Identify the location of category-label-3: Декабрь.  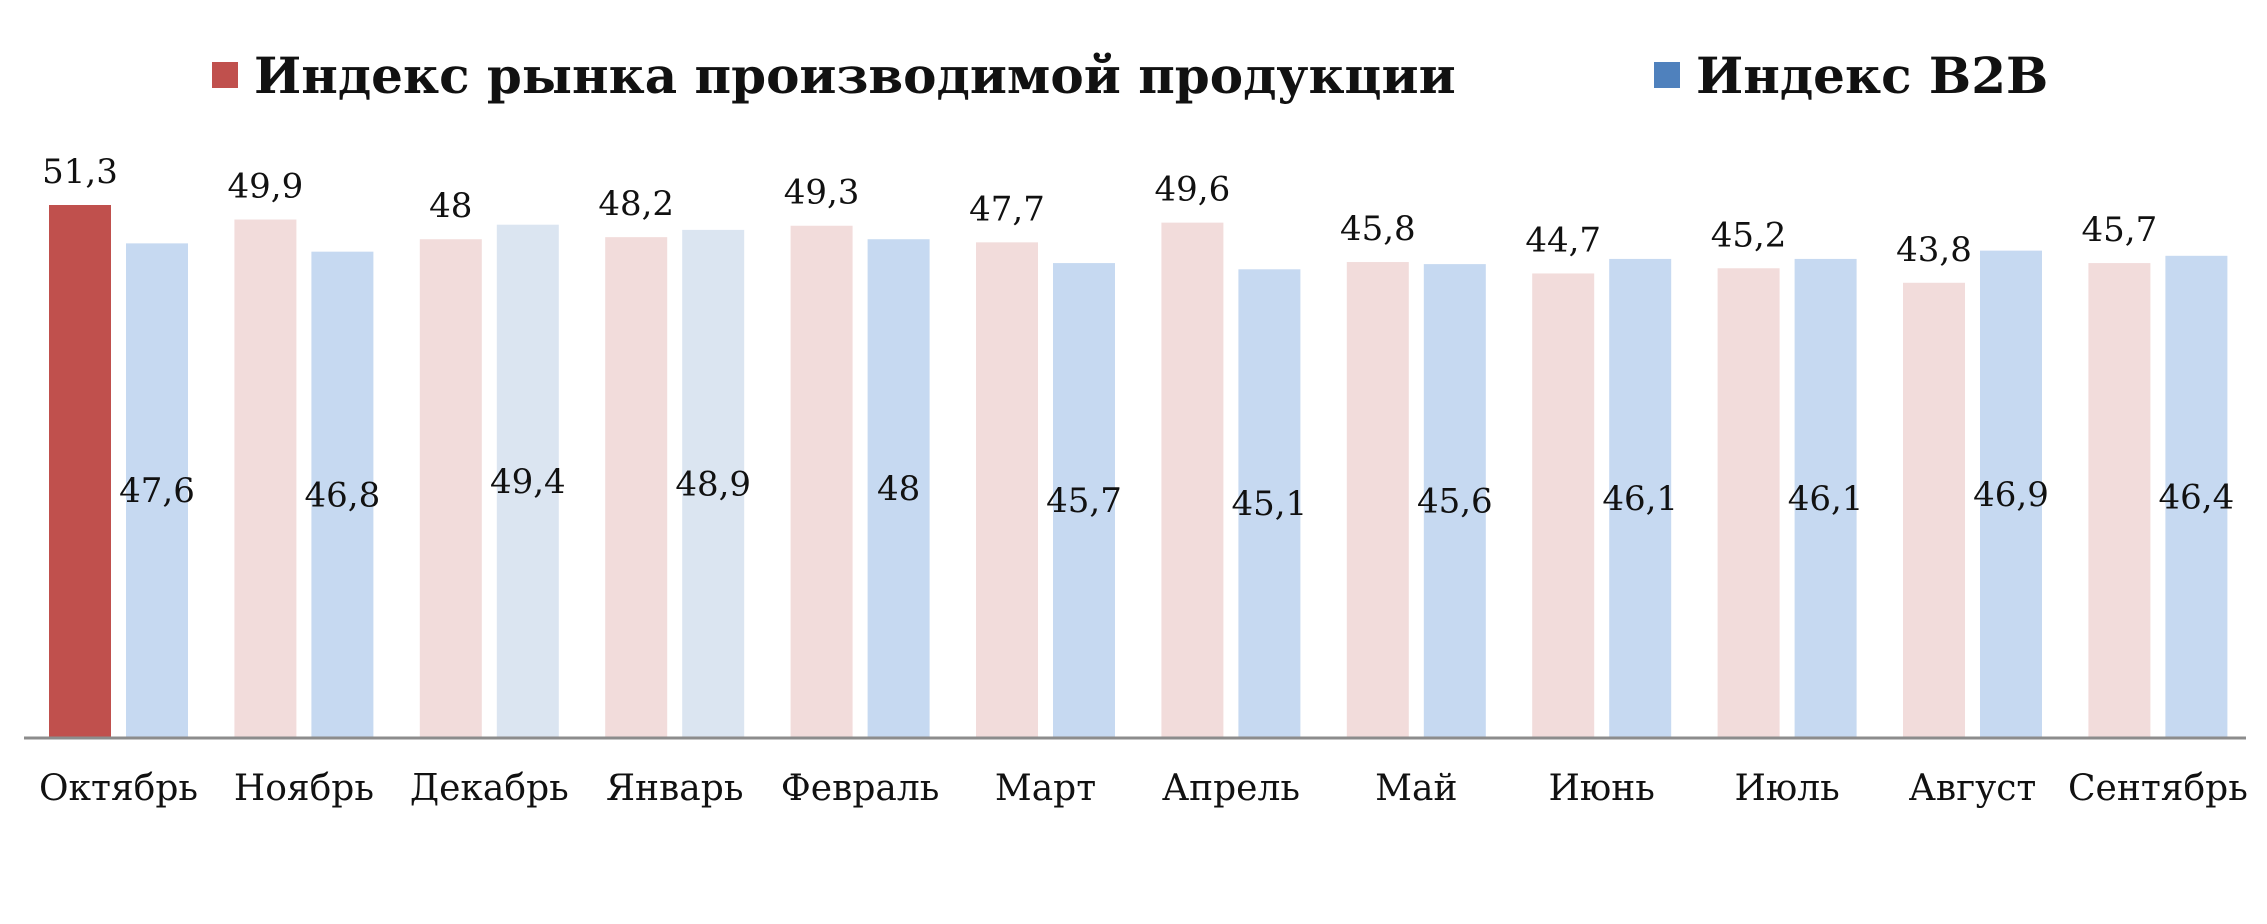
(489, 788).